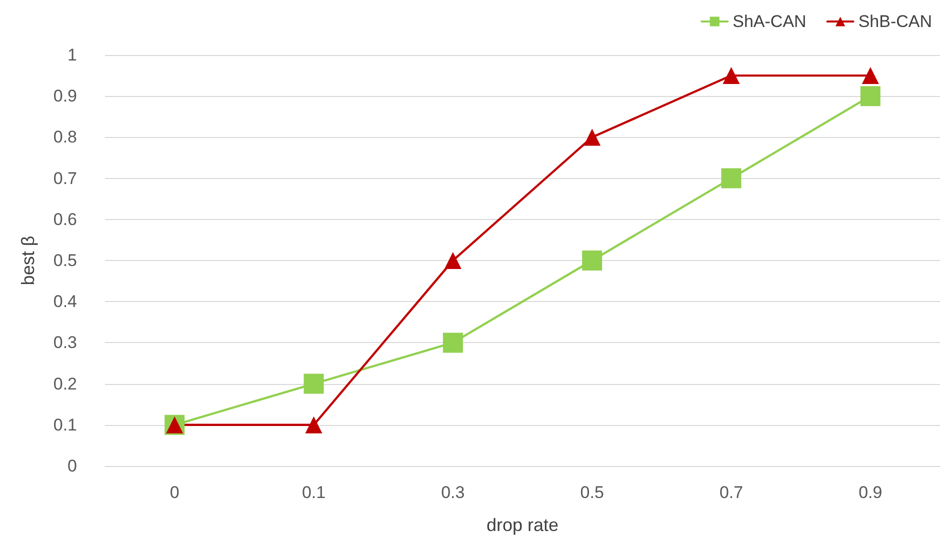 This screenshot has width=952, height=539. I want to click on x-tick-label: 0.5, so click(592, 492).